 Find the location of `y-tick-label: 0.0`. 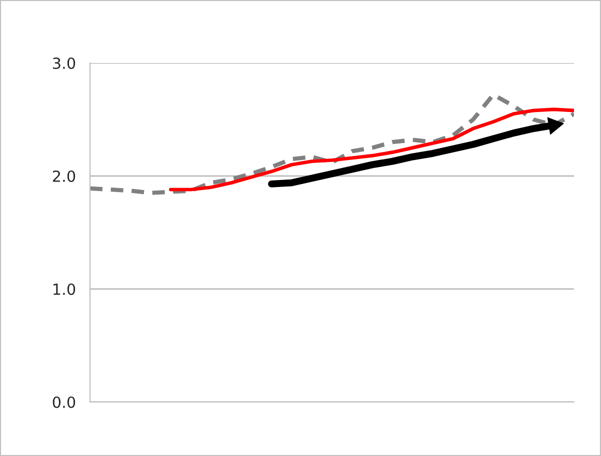

y-tick-label: 0.0 is located at coordinates (64, 402).